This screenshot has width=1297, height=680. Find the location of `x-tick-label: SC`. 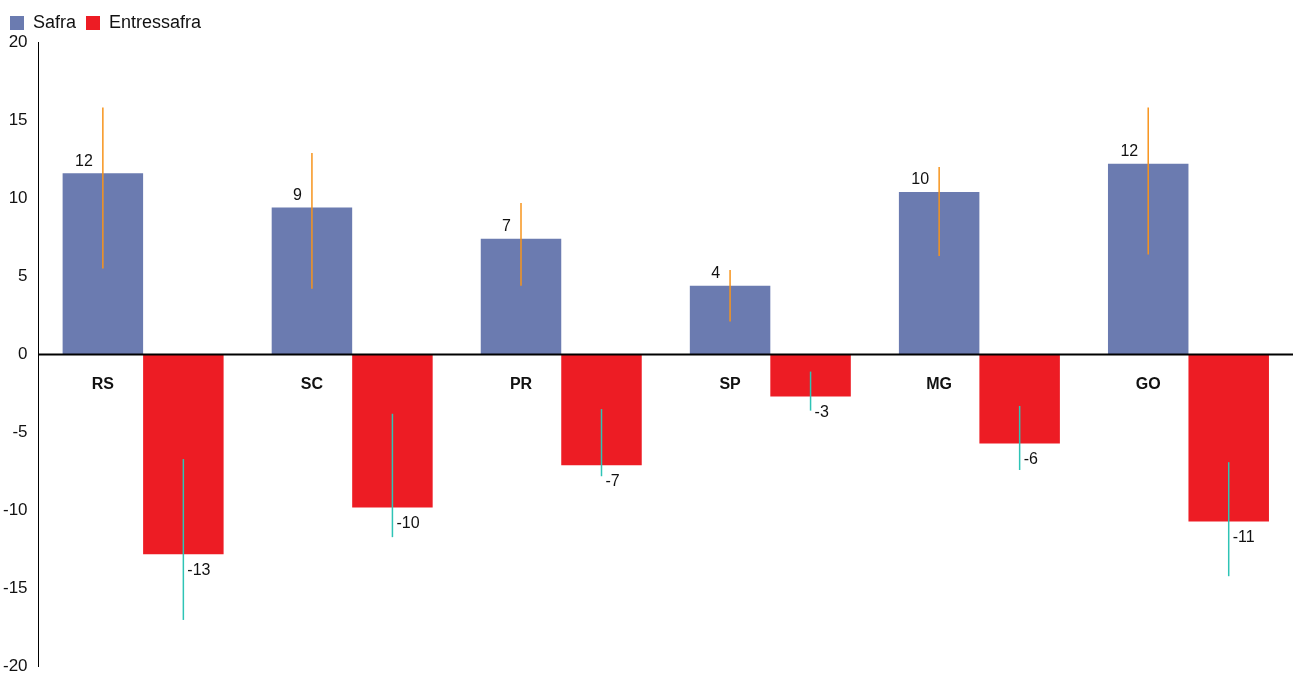

x-tick-label: SC is located at coordinates (312, 383).